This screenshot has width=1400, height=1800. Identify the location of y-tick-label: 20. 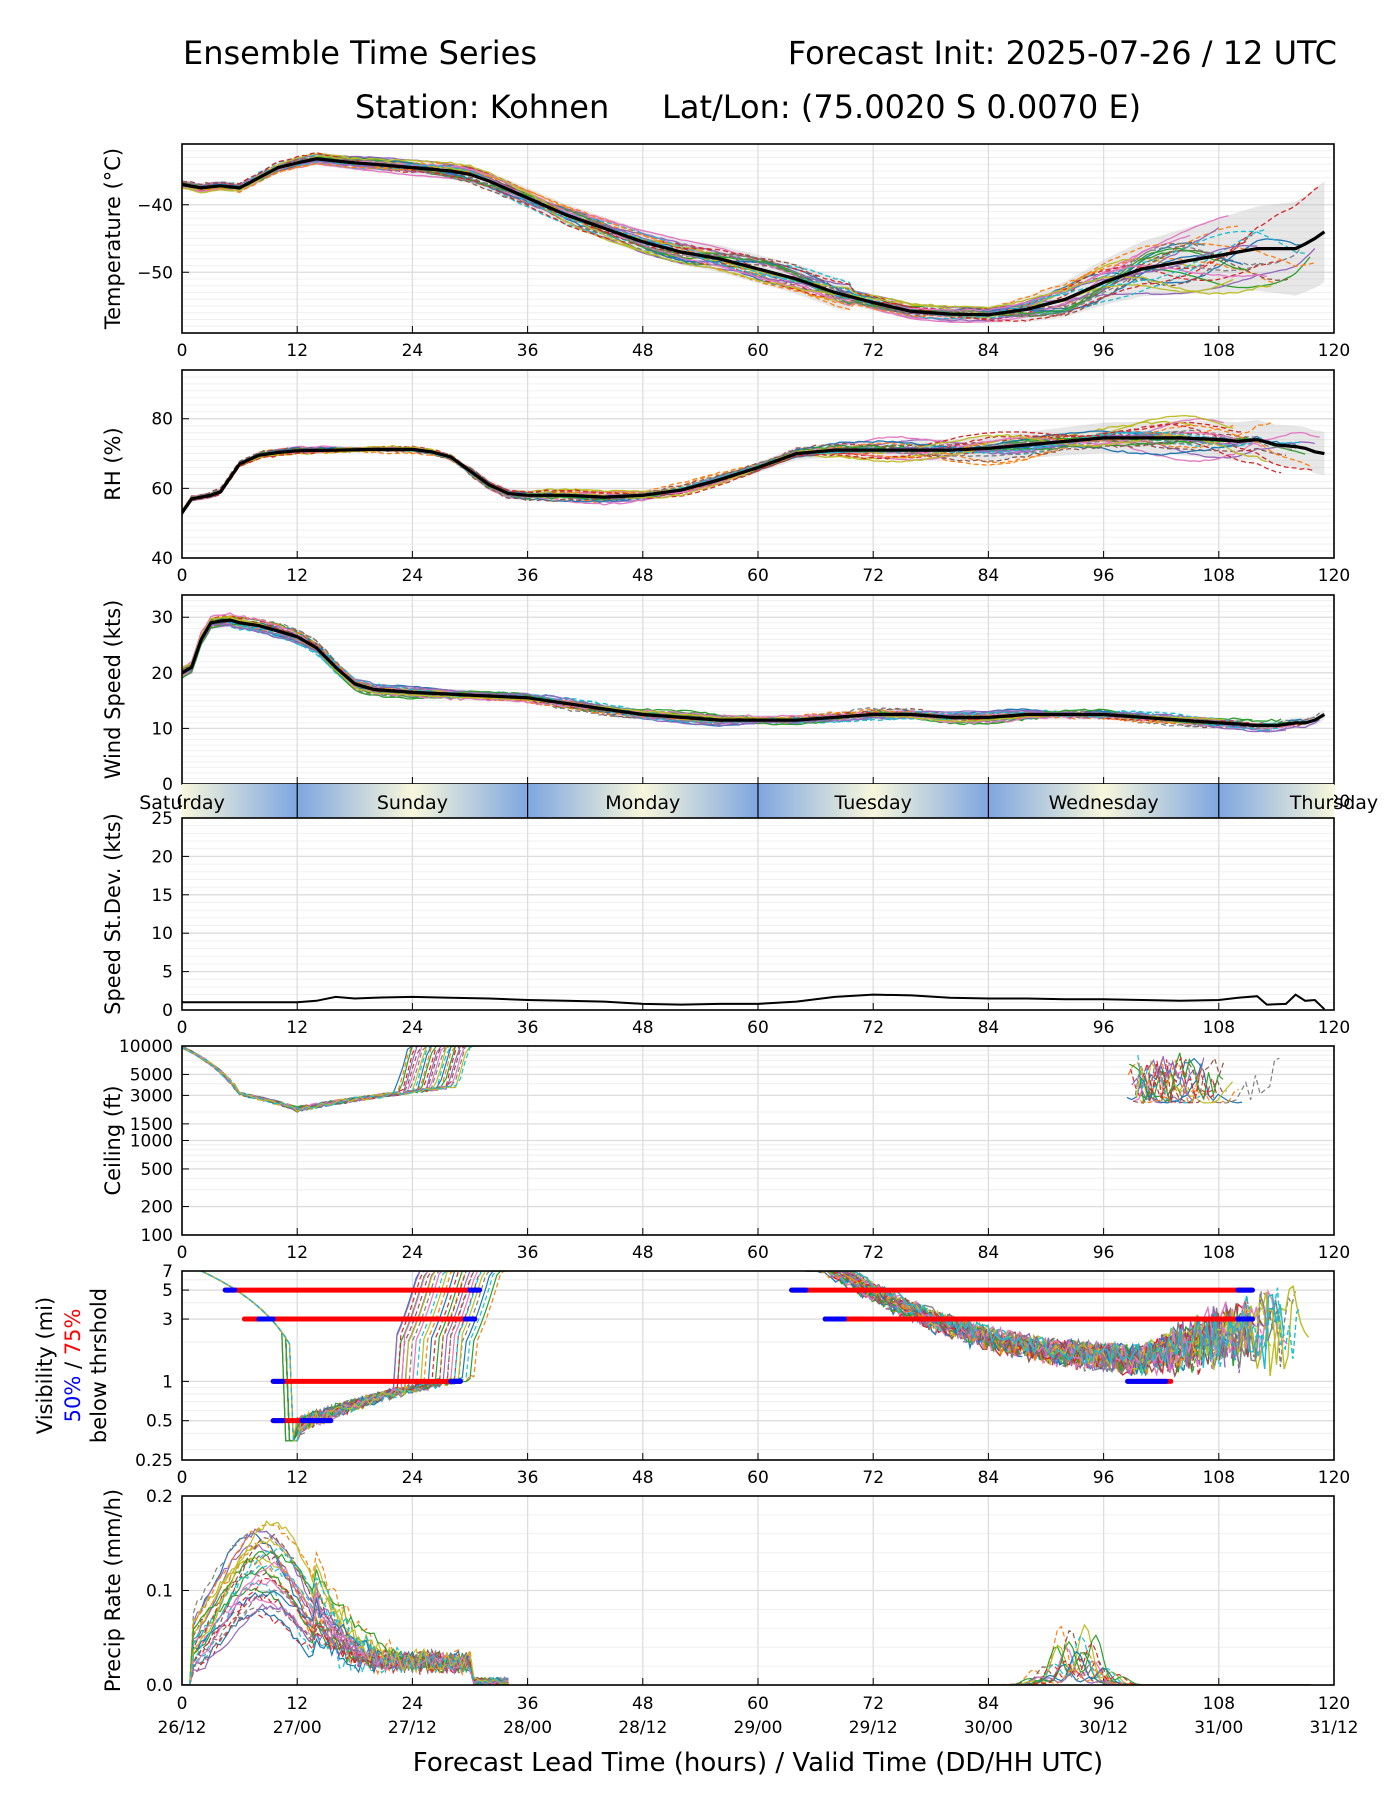
(162, 674).